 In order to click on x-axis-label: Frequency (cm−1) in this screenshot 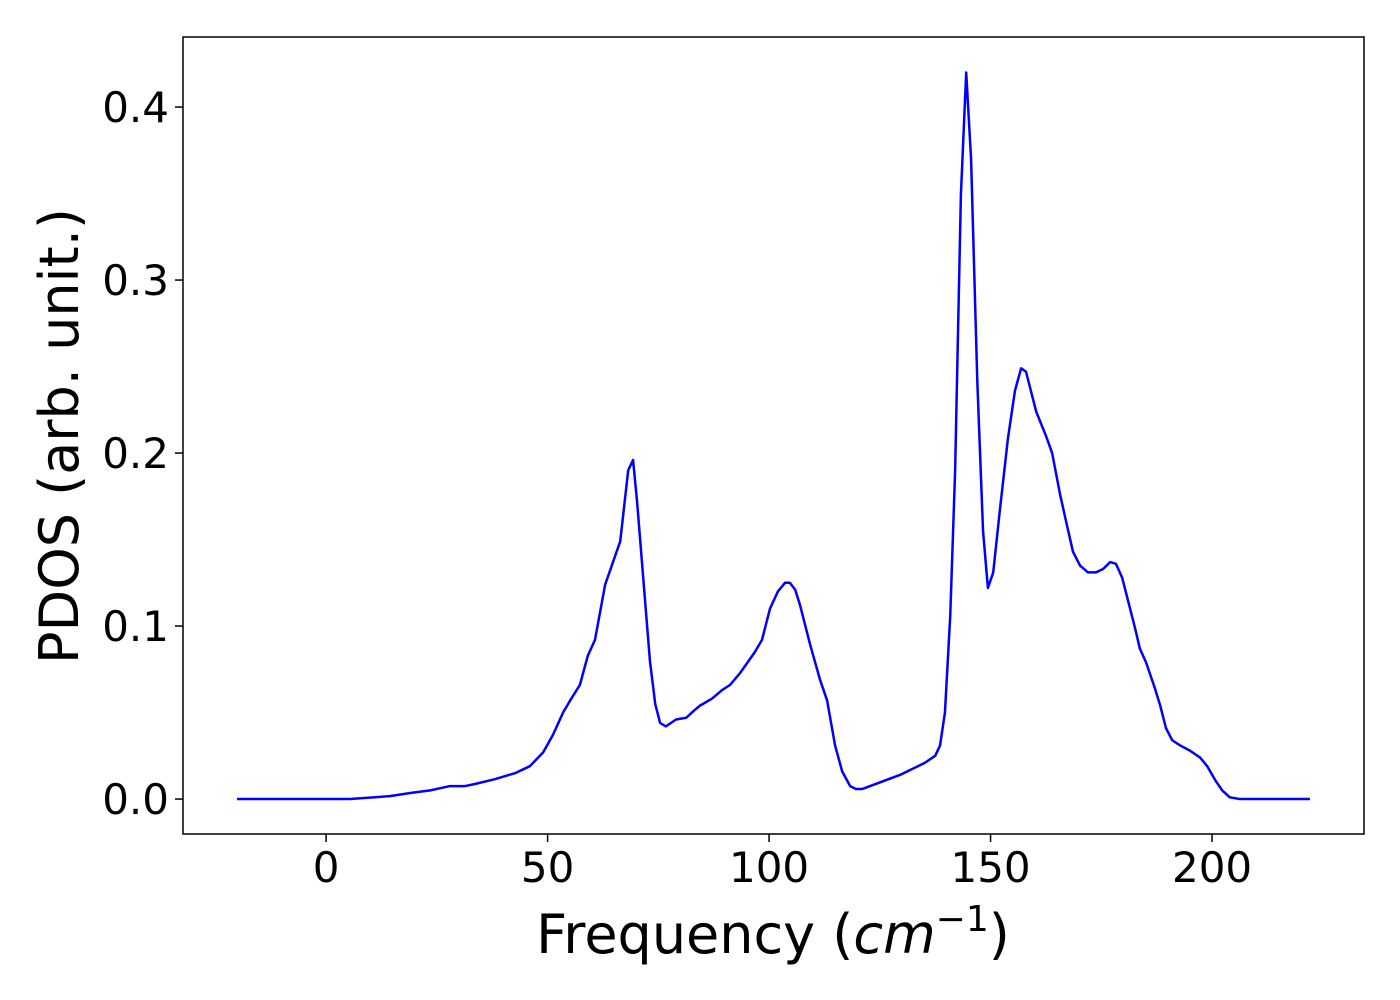, I will do `click(773, 932)`.